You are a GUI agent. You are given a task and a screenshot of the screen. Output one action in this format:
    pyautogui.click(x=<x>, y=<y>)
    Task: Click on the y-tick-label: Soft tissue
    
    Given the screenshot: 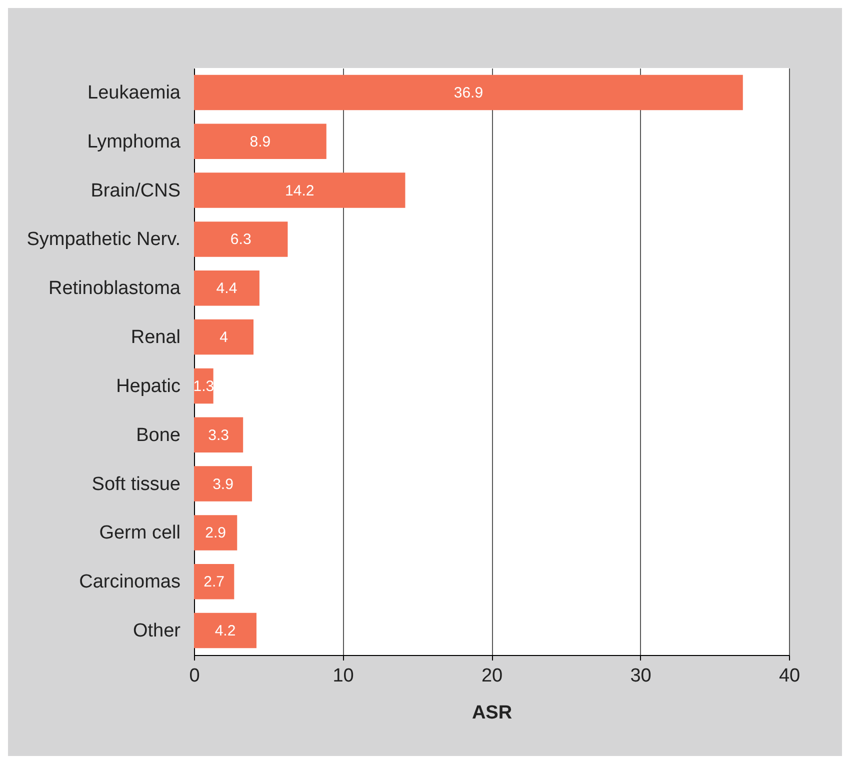 What is the action you would take?
    pyautogui.click(x=136, y=484)
    